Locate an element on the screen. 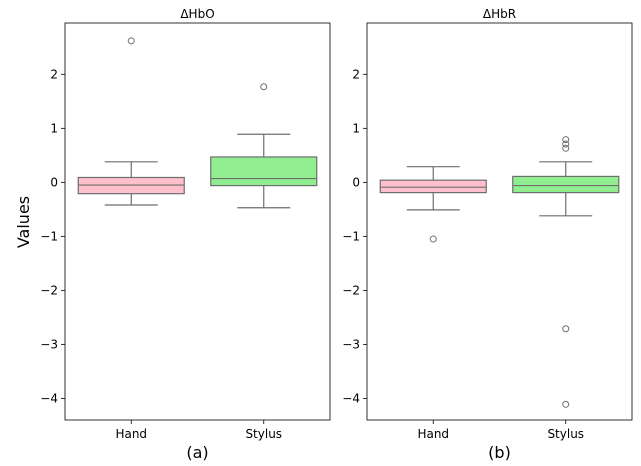 Image resolution: width=641 pixels, height=466 pixels. x-axis-label: (a) is located at coordinates (197, 452).